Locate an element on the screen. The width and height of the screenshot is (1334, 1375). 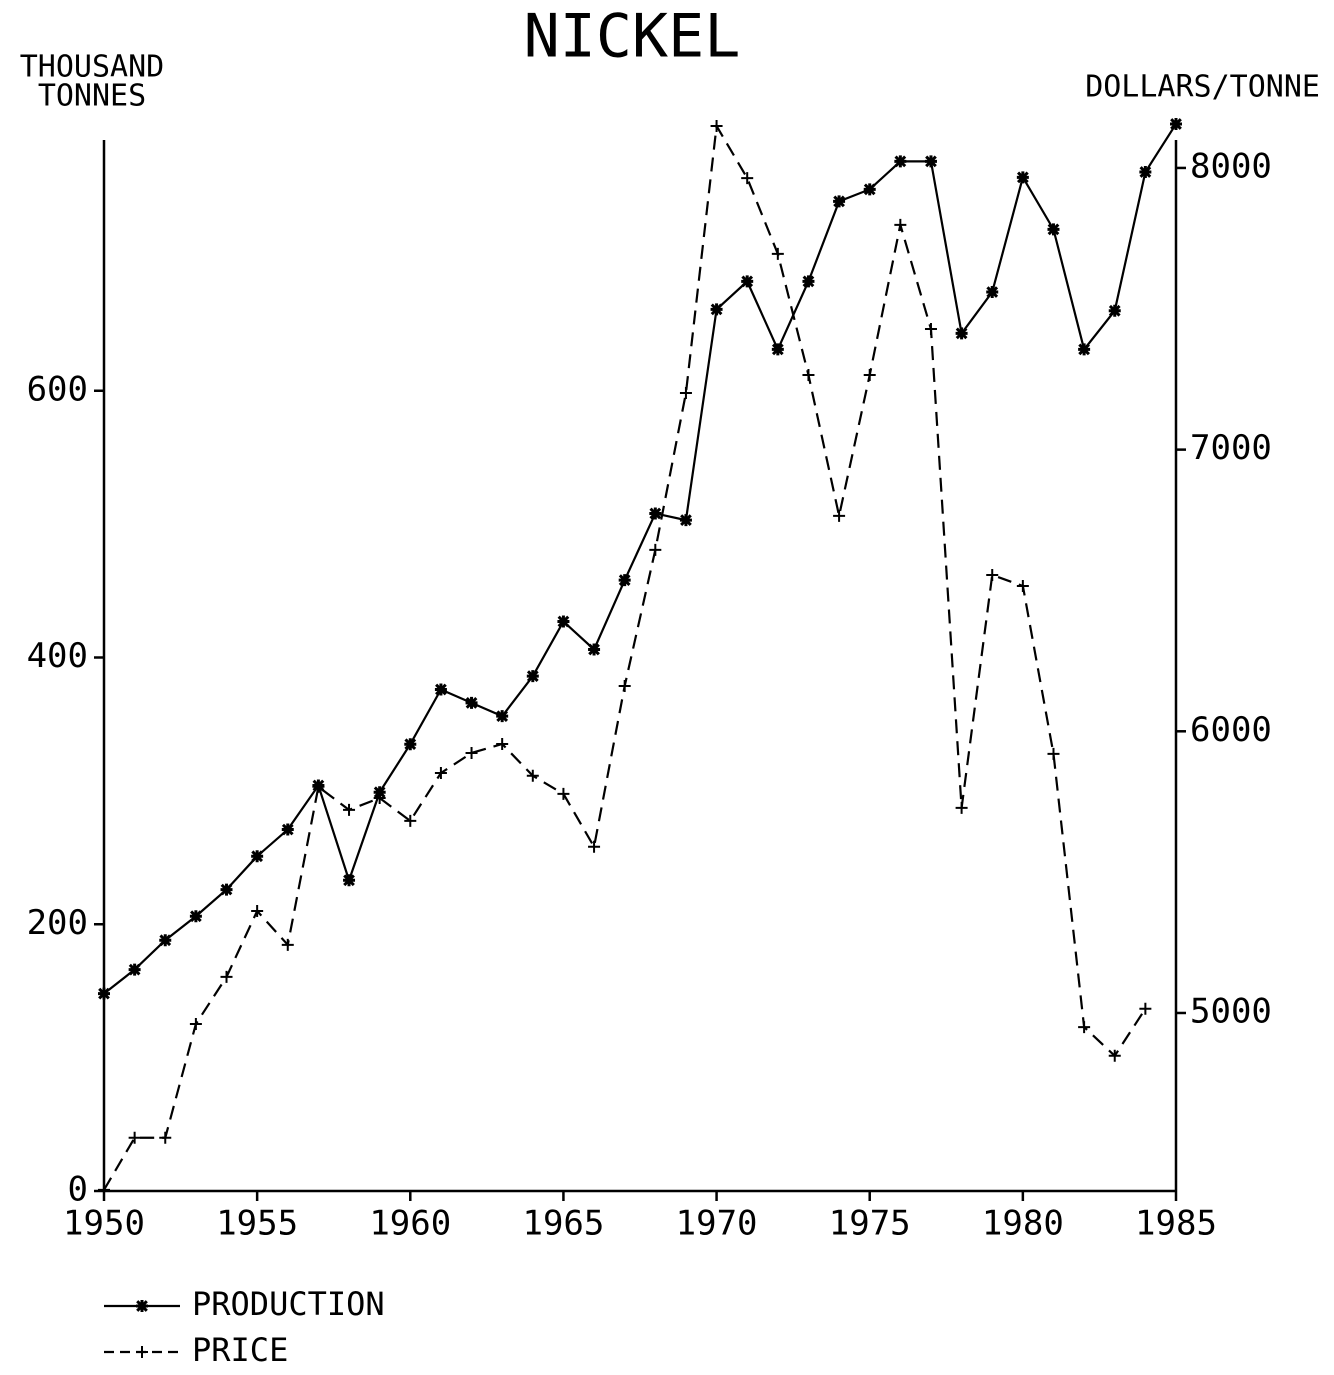
y-tick-label: 200 is located at coordinates (57, 923).